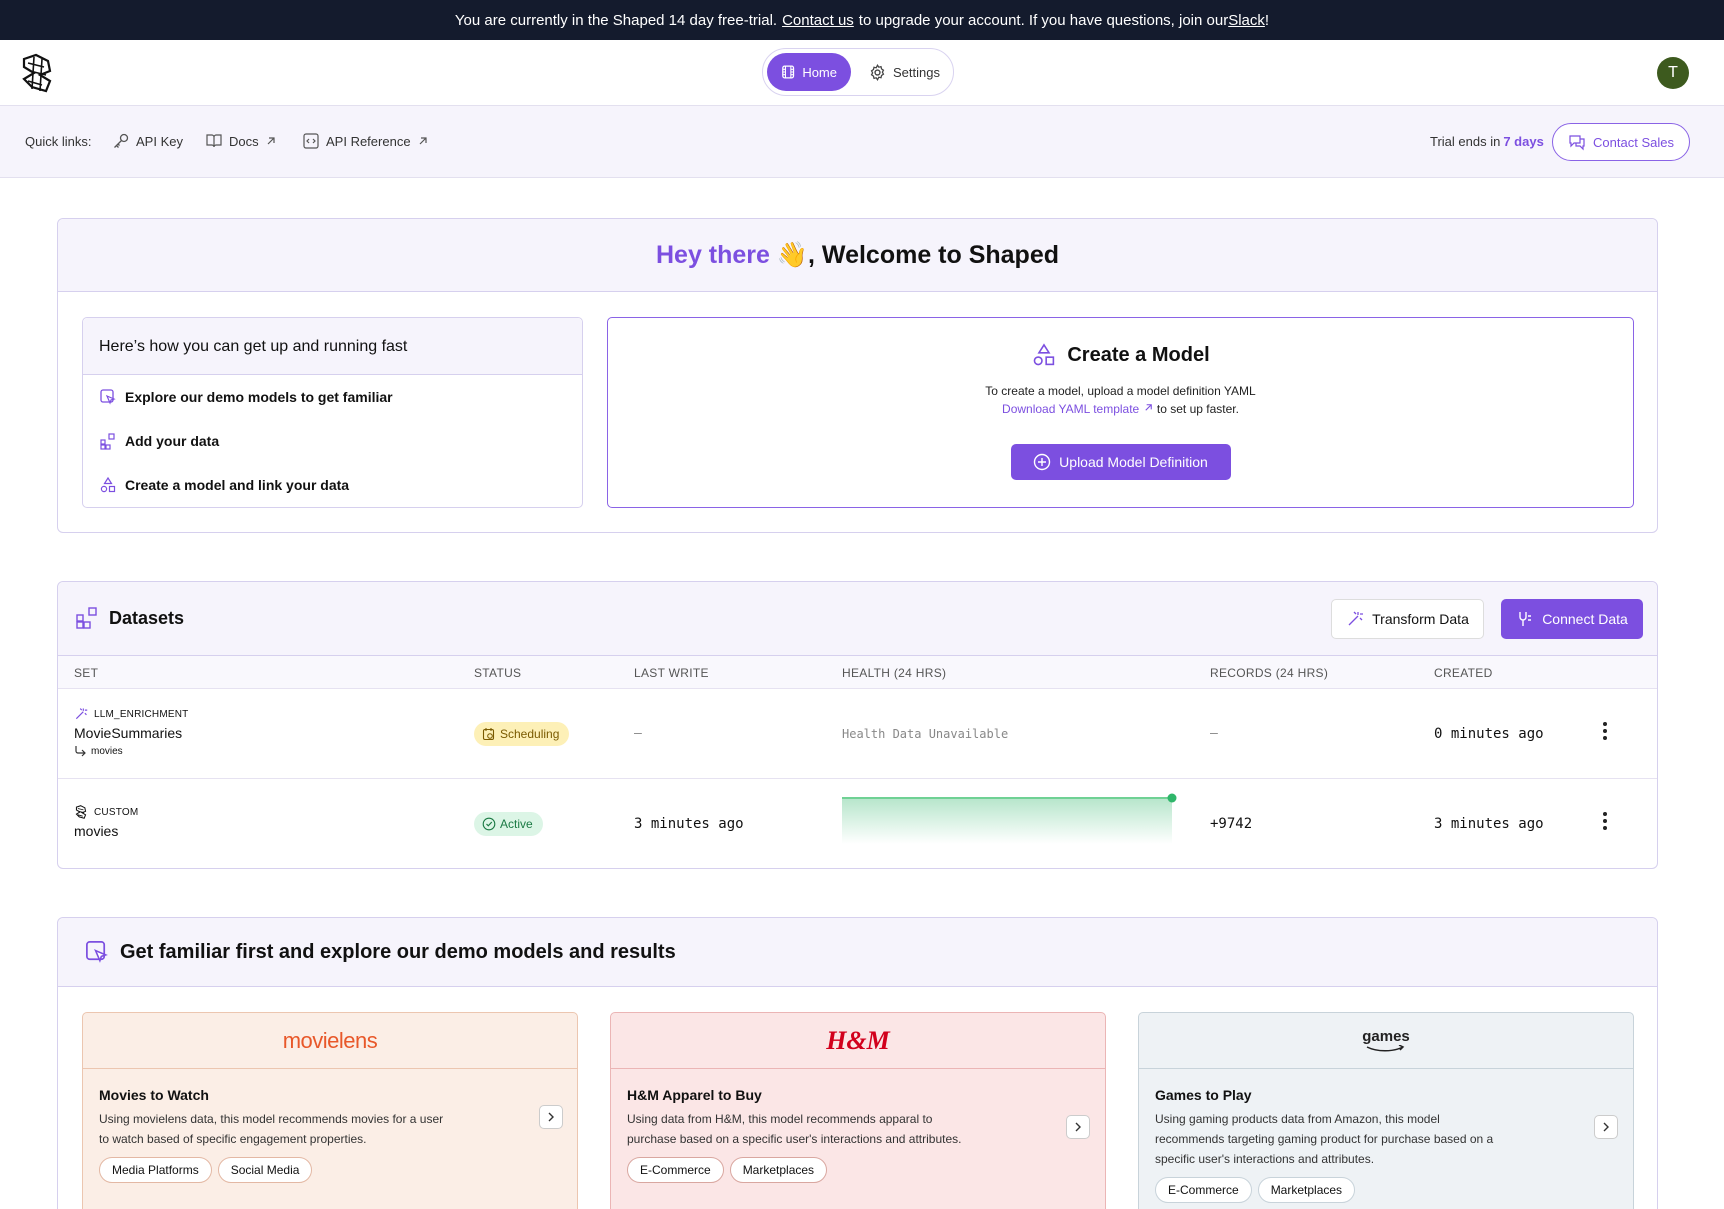 Image resolution: width=1724 pixels, height=1209 pixels. Describe the element at coordinates (1172, 798) in the screenshot. I see `health-point` at that location.